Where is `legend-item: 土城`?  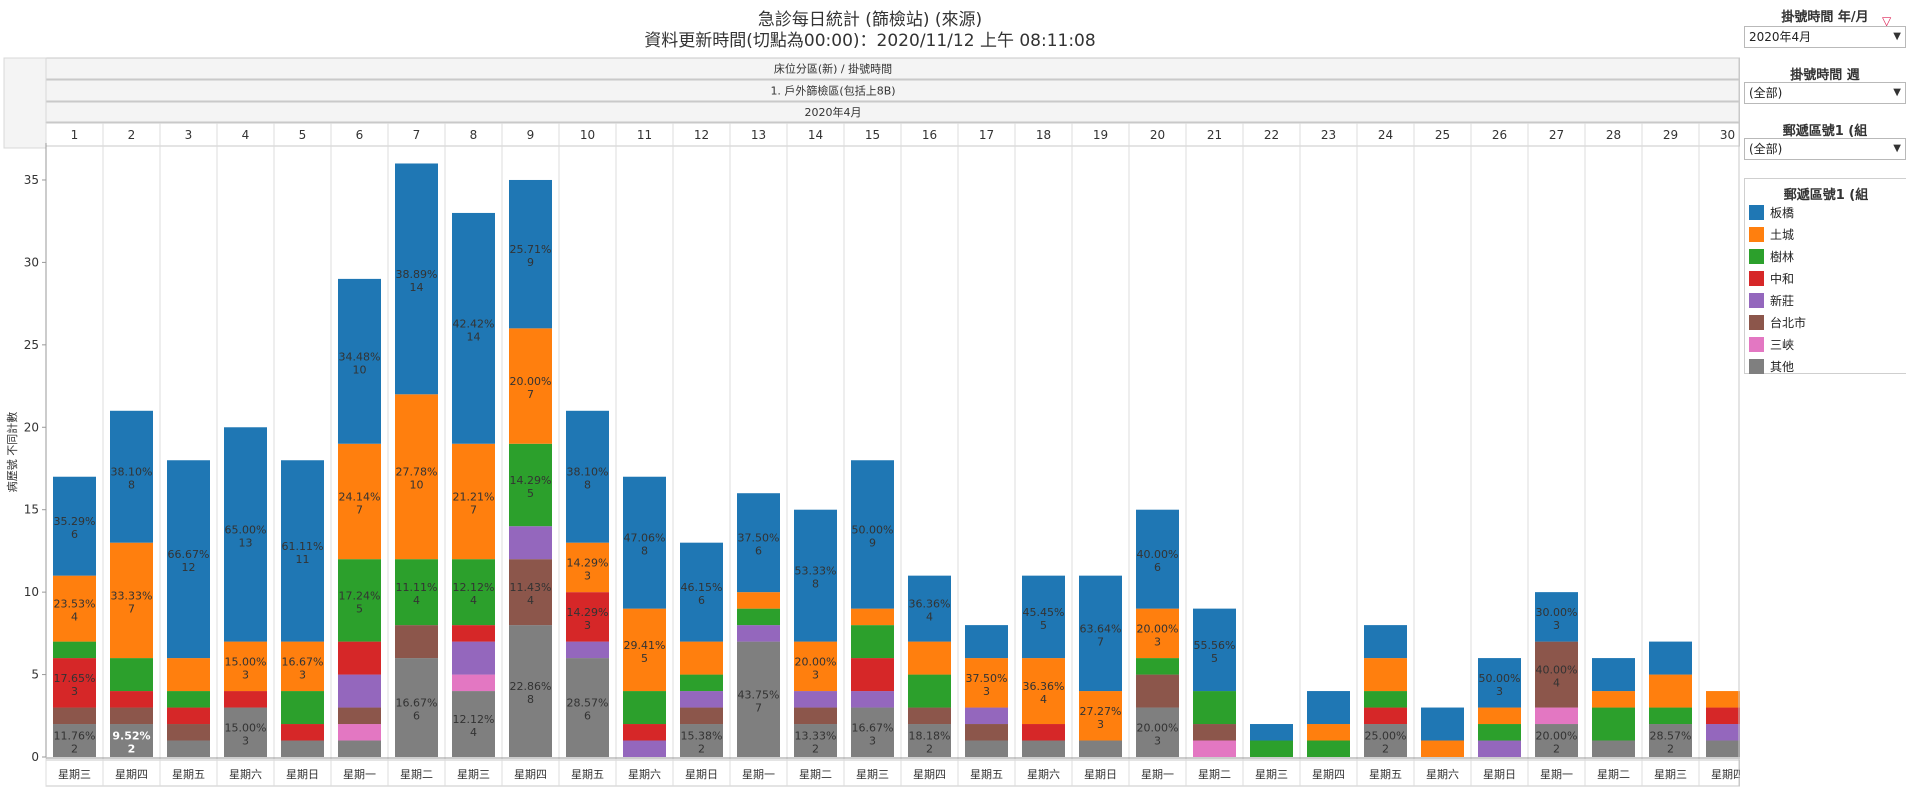
legend-item: 土城 is located at coordinates (1771, 235).